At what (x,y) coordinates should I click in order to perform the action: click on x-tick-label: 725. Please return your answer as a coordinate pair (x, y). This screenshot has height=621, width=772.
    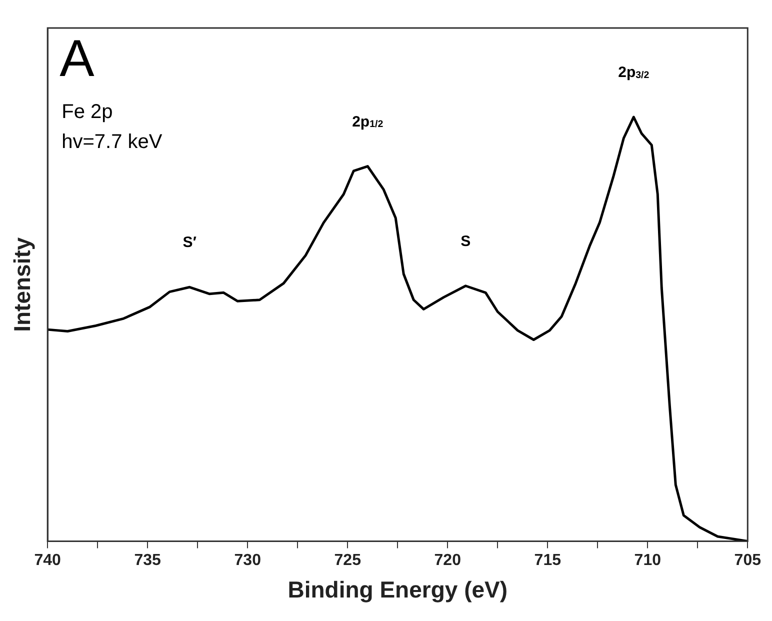
    Looking at the image, I should click on (348, 561).